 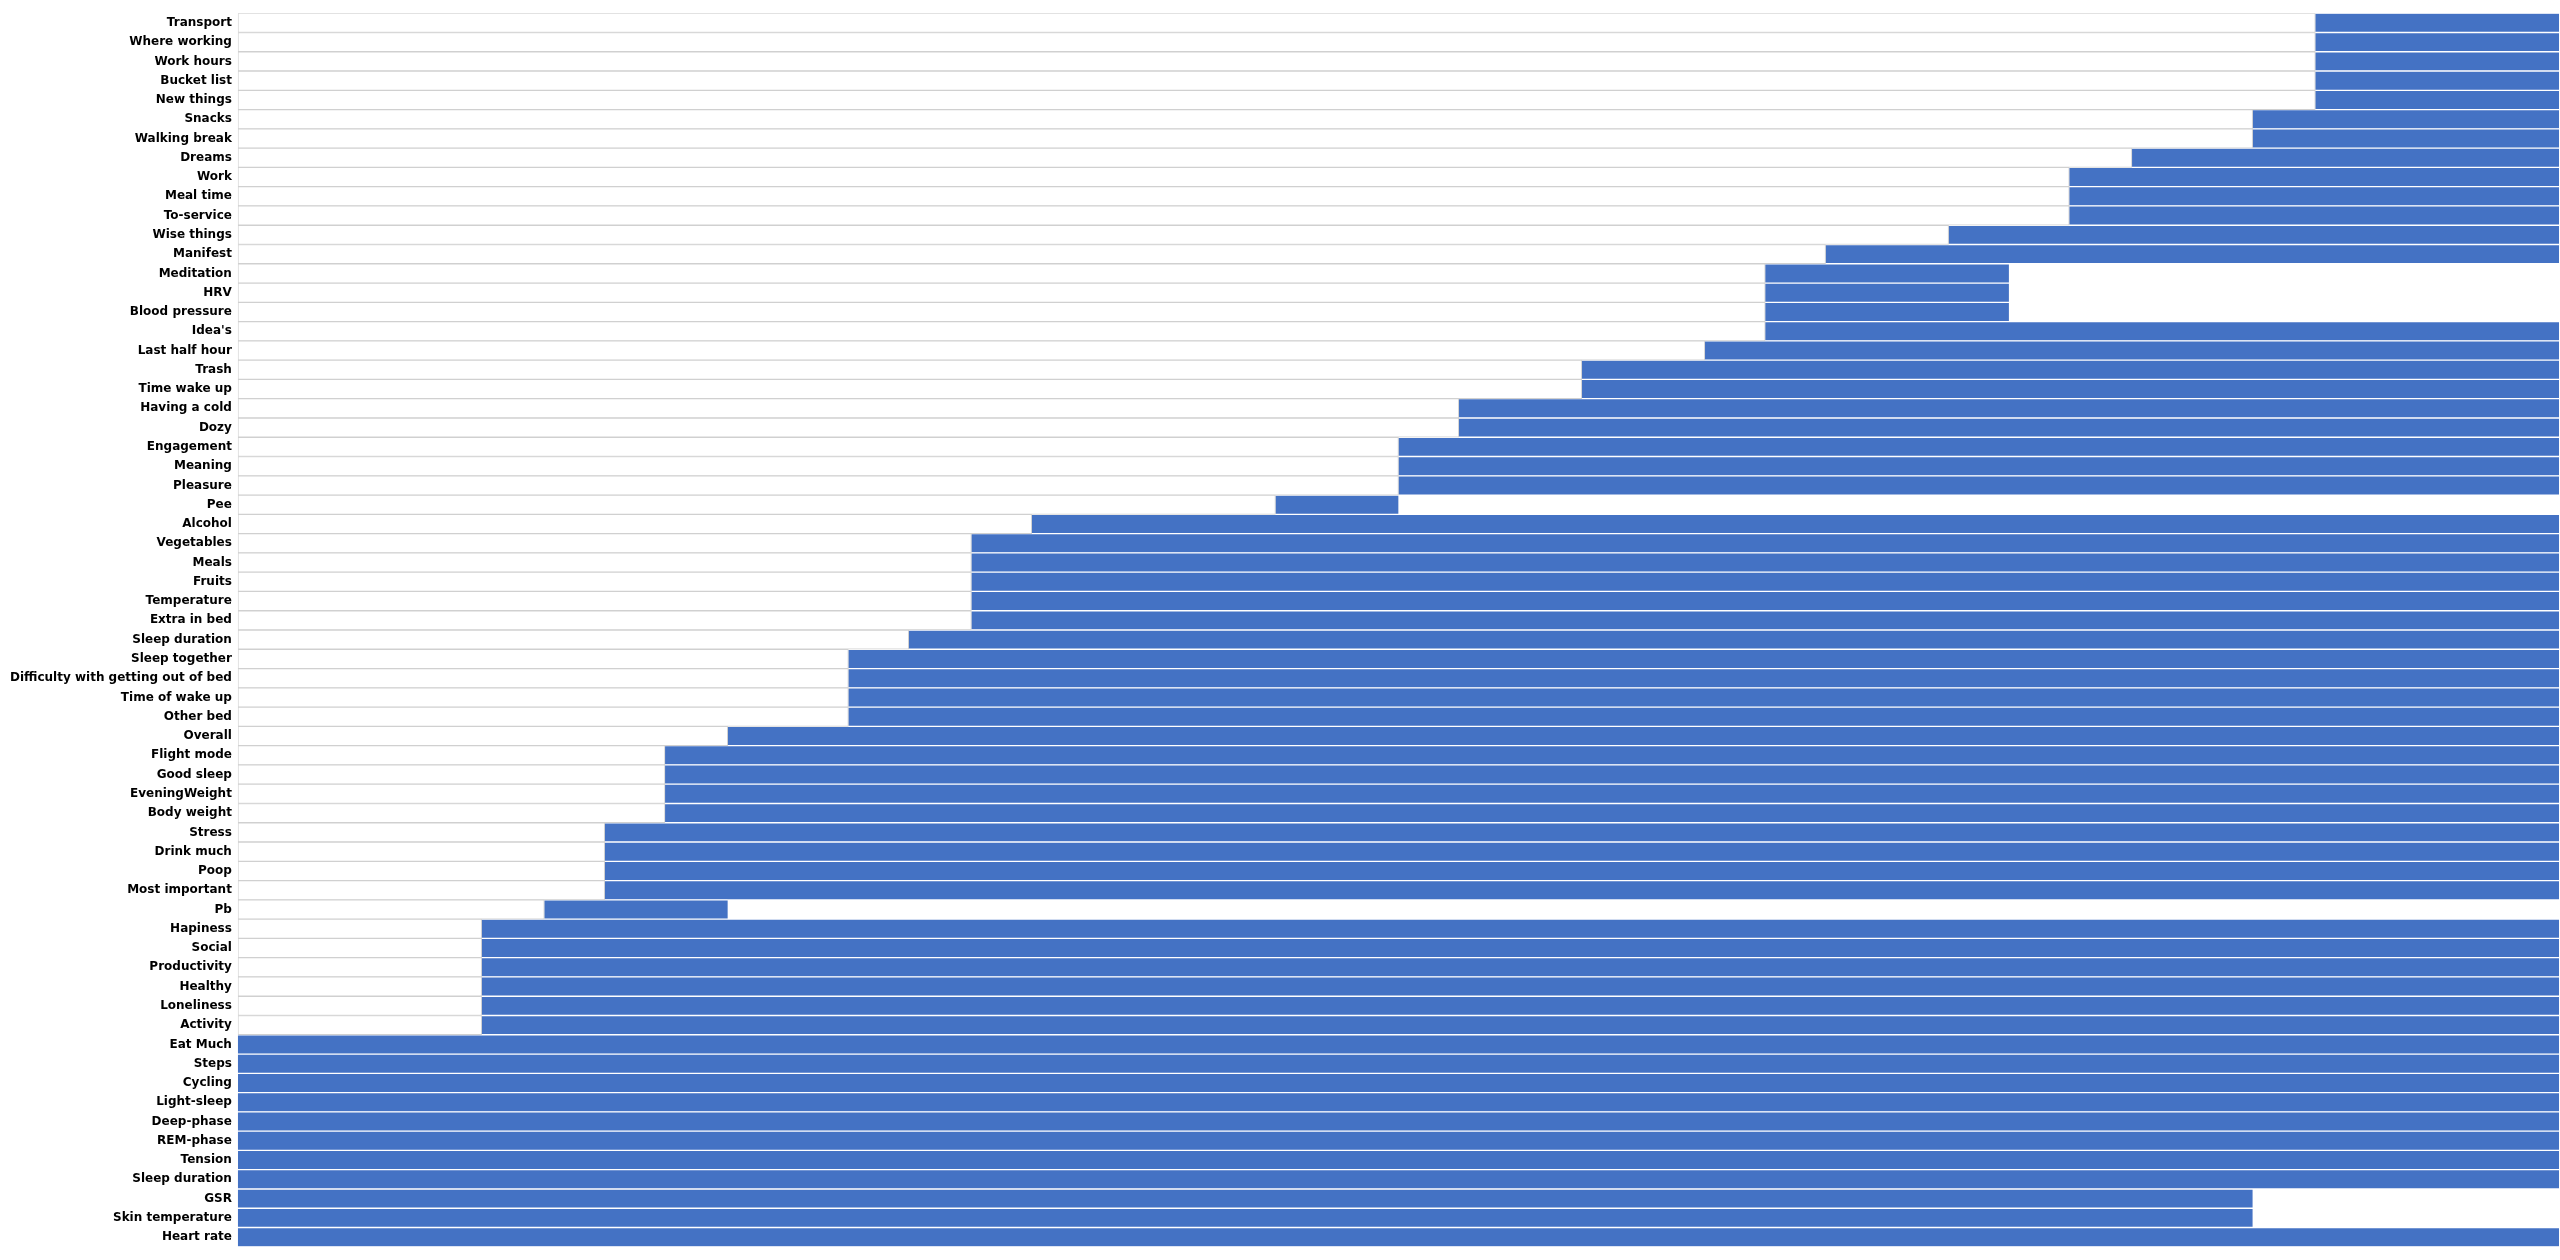 I want to click on y-tick-label: Having a cold, so click(x=186, y=407).